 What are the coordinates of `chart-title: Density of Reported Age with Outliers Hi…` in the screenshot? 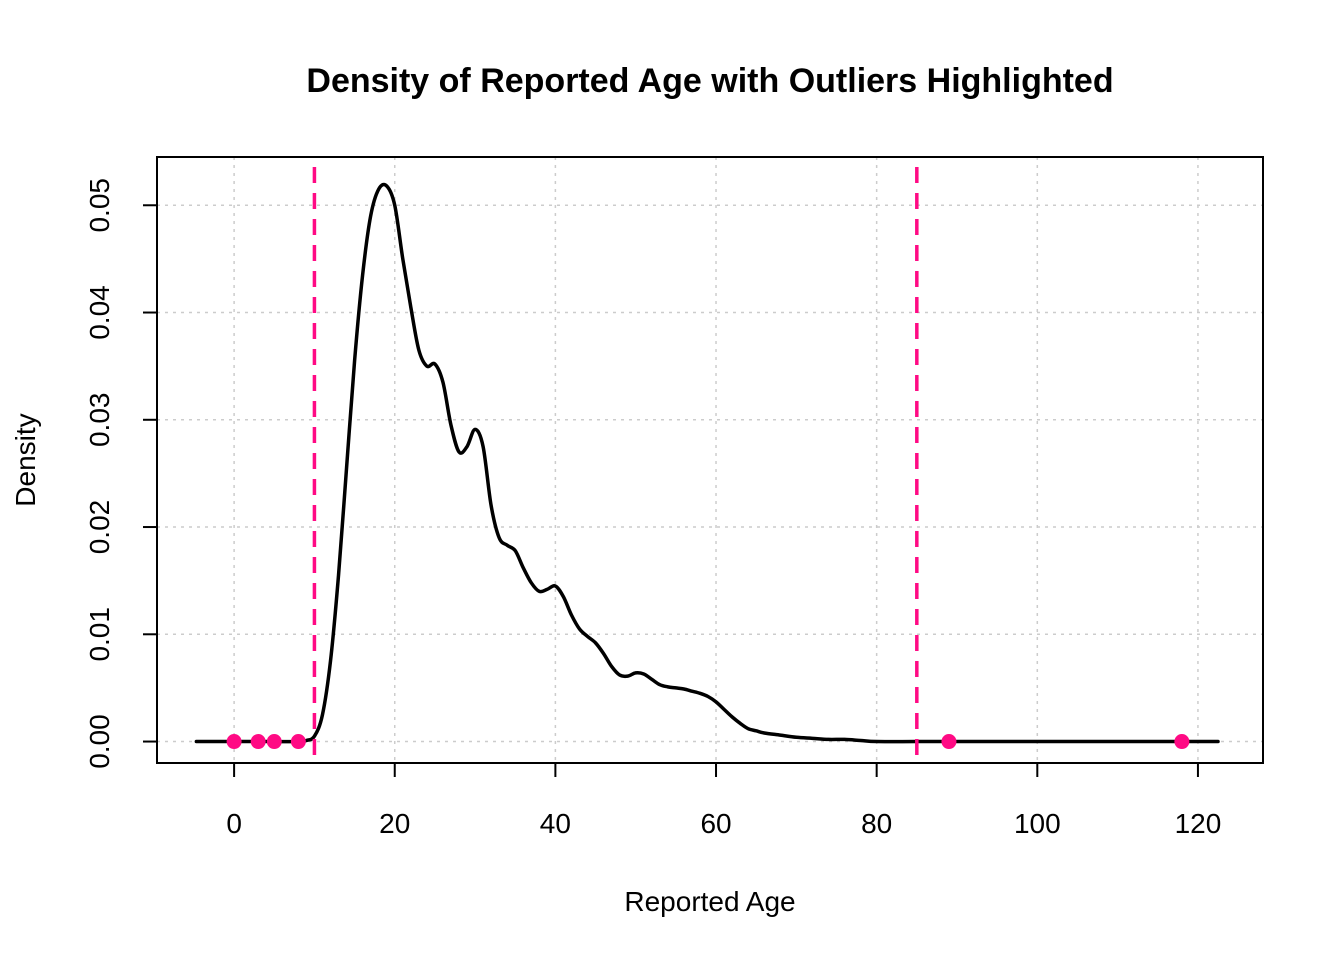 It's located at (709, 81).